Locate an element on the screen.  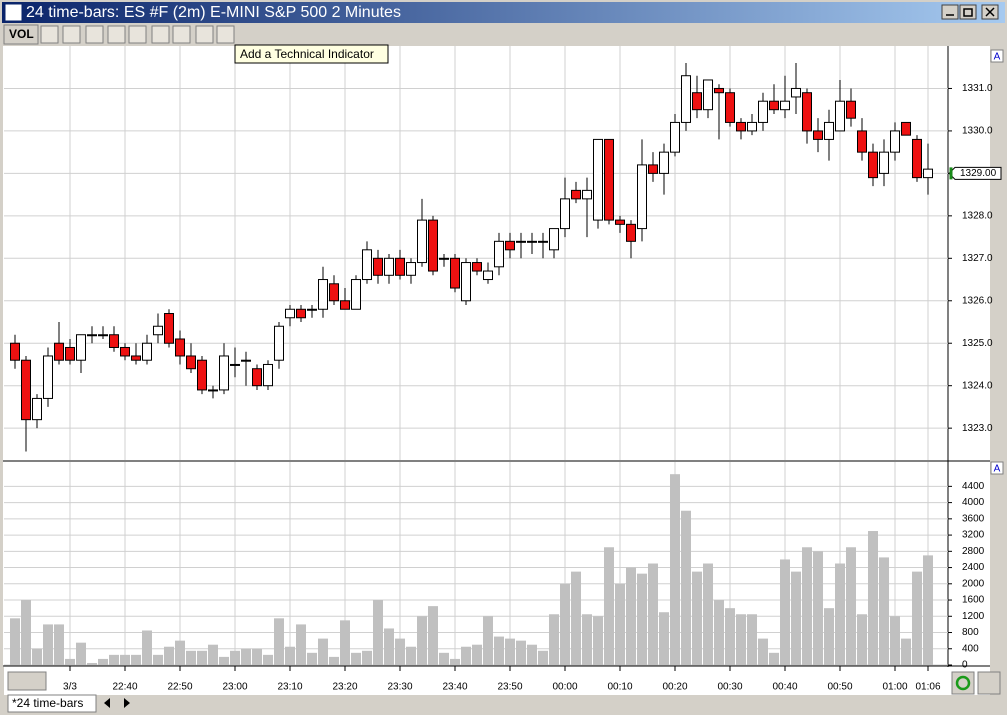
y-tick-label: 3200 is located at coordinates (973, 535).